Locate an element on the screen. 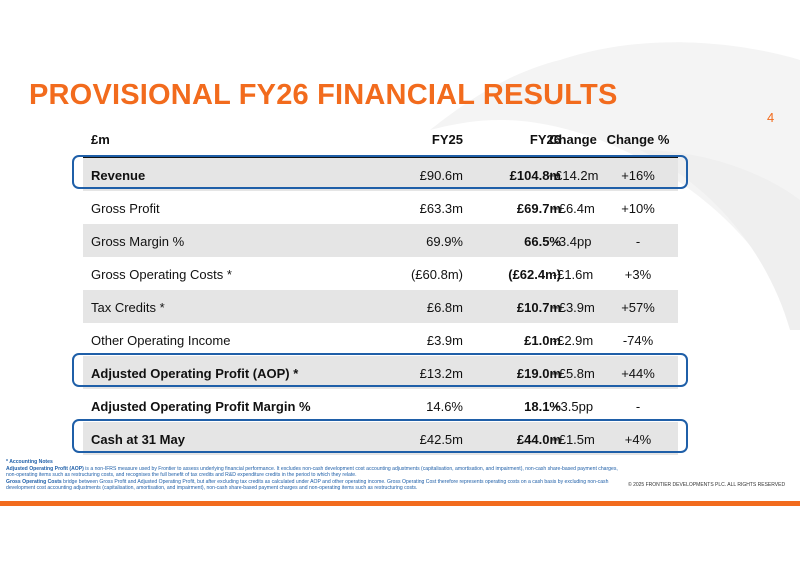 The width and height of the screenshot is (800, 565). header-change: Change is located at coordinates (573, 139).